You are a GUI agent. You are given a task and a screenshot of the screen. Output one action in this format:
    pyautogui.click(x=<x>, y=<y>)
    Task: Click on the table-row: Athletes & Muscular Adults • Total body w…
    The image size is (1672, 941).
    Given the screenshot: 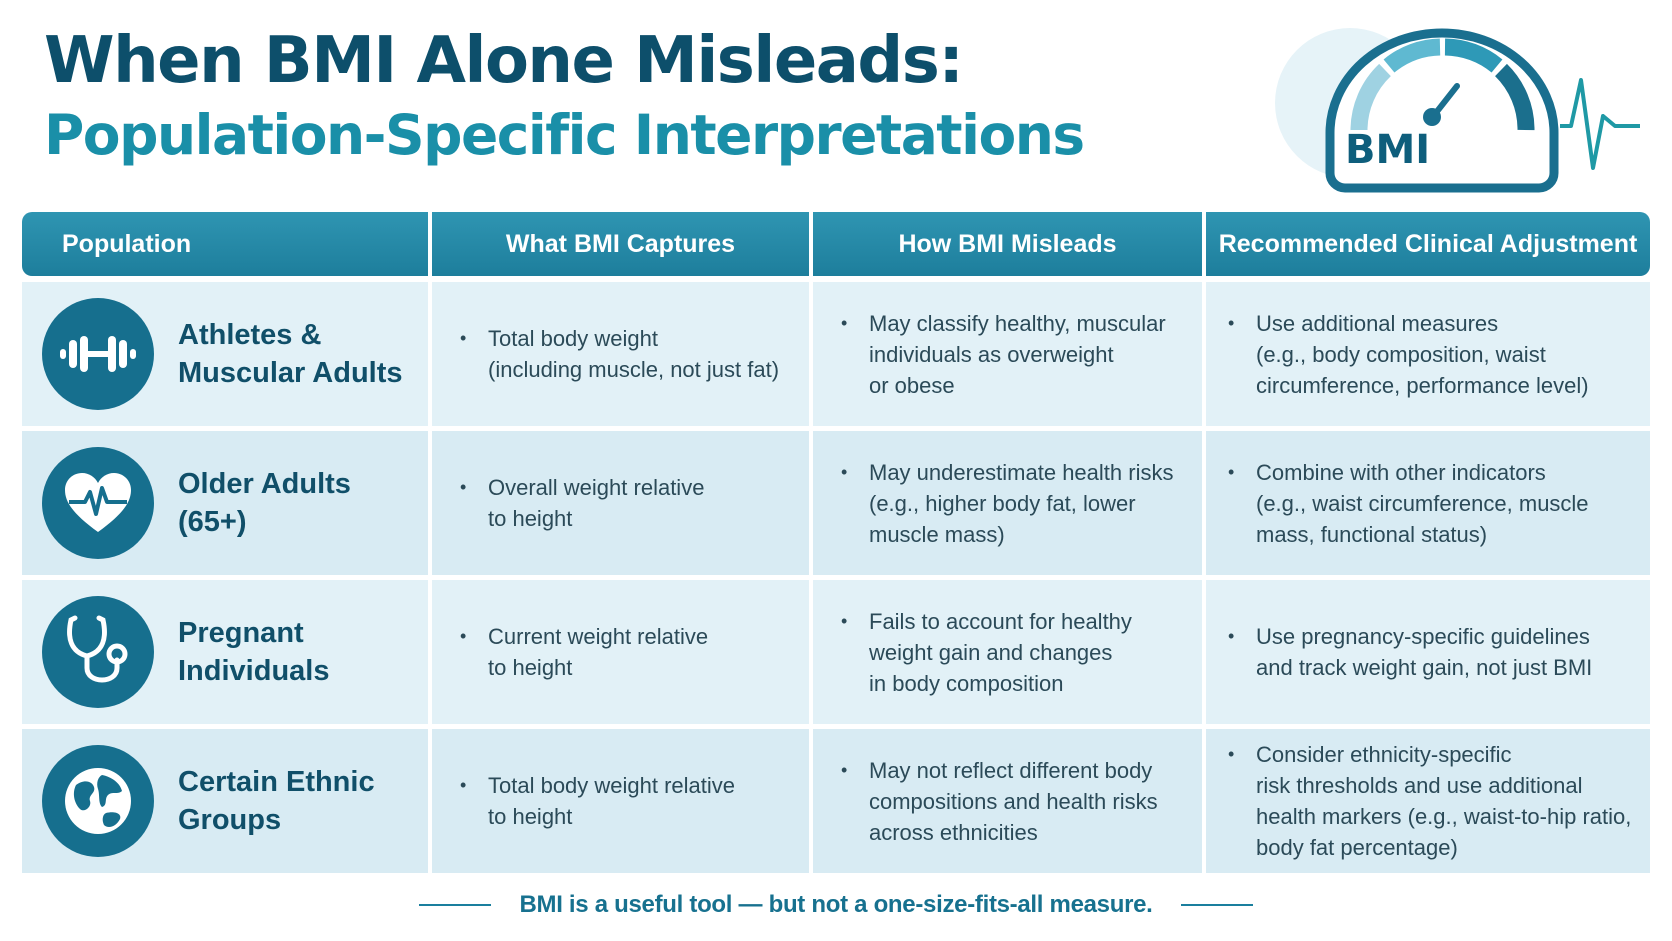 What is the action you would take?
    pyautogui.click(x=836, y=354)
    